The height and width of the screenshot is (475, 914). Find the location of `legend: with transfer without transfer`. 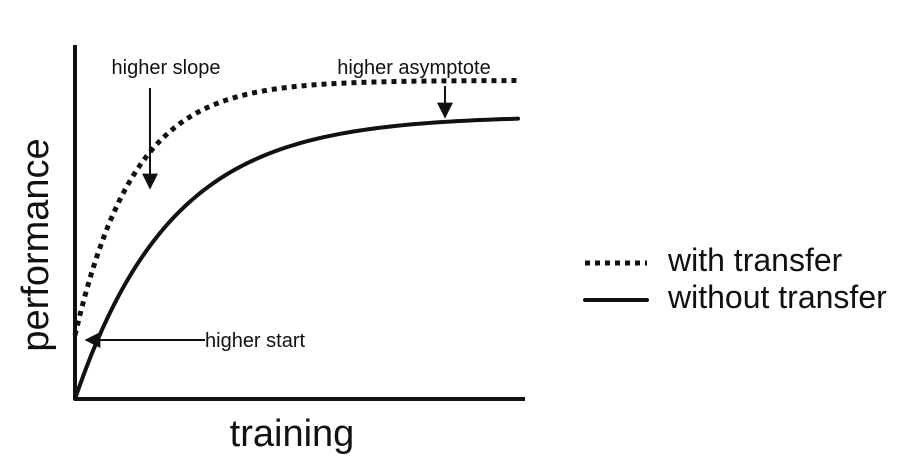

legend: with transfer without transfer is located at coordinates (735, 278).